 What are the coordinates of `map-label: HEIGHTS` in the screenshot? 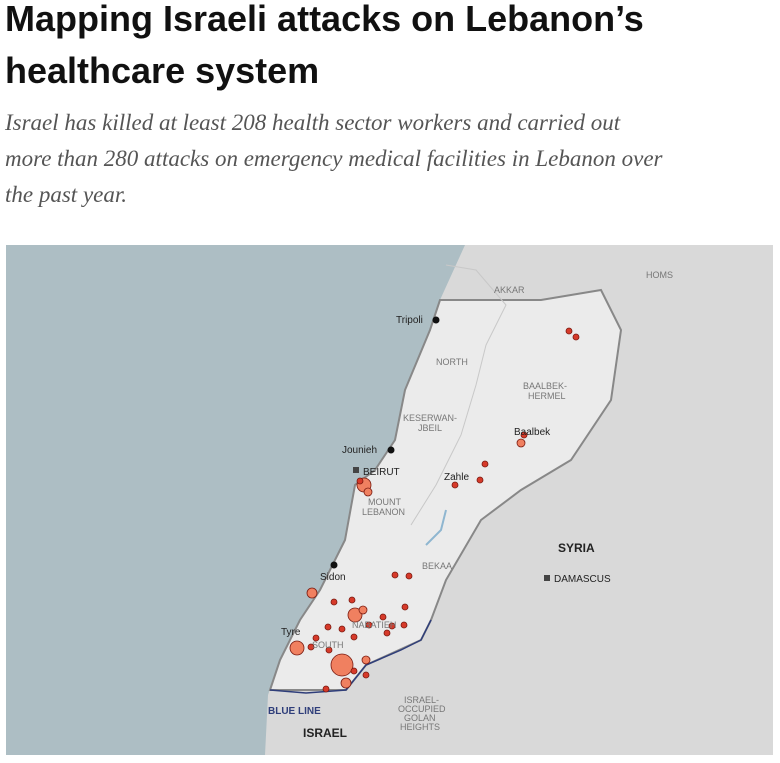 It's located at (420, 727).